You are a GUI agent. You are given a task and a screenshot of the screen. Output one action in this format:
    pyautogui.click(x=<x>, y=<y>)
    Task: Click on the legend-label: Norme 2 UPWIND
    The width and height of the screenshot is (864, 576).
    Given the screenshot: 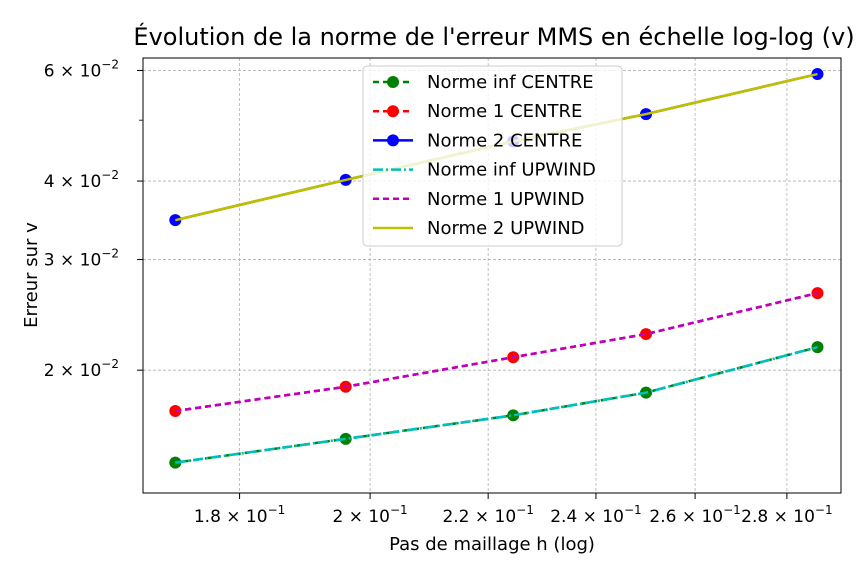 What is the action you would take?
    pyautogui.click(x=506, y=228)
    